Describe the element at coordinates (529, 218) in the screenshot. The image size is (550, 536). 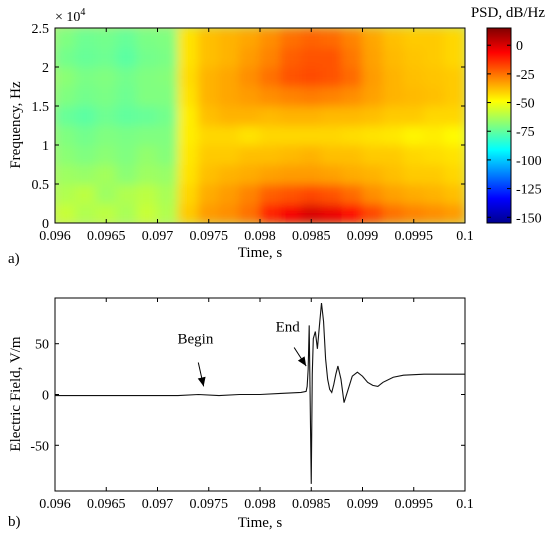
I see `colorbar-tick-label: -150` at that location.